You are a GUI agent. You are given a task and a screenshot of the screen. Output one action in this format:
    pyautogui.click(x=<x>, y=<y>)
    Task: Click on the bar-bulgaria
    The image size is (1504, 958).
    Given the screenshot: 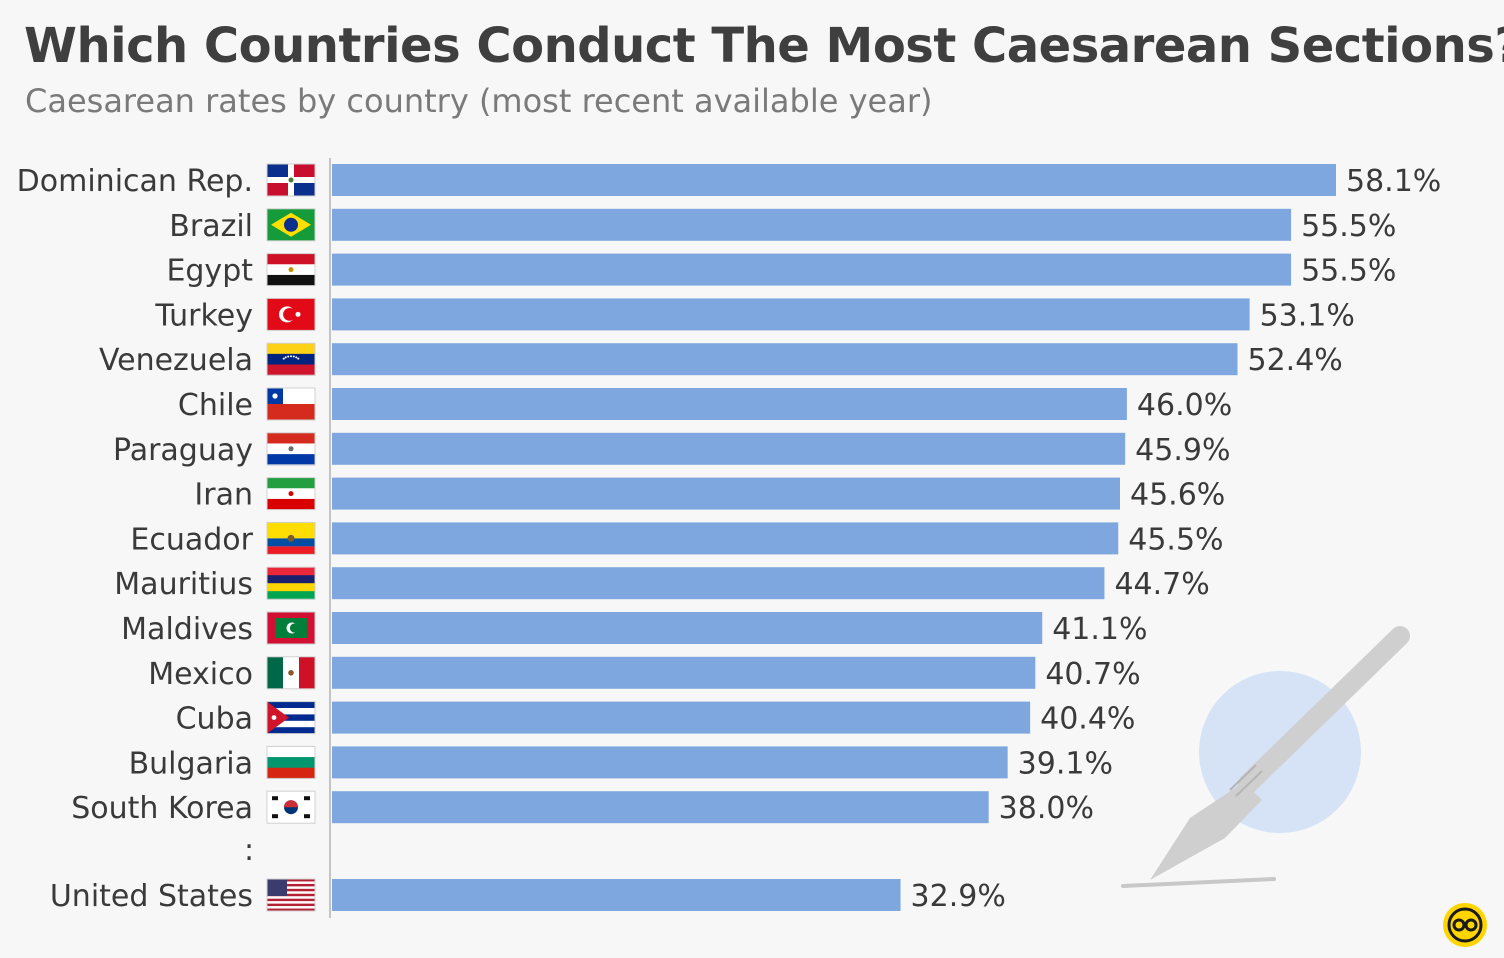 What is the action you would take?
    pyautogui.click(x=670, y=762)
    